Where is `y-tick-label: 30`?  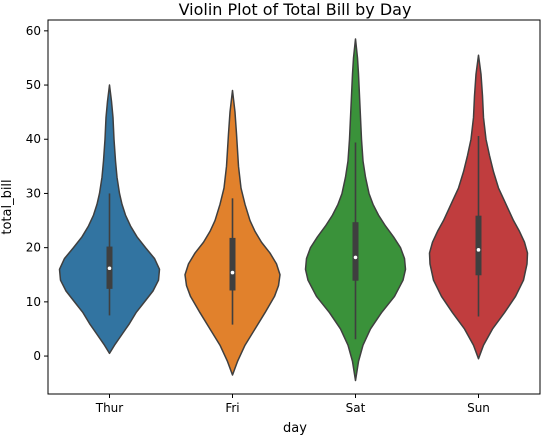
y-tick-label: 30 is located at coordinates (33, 193).